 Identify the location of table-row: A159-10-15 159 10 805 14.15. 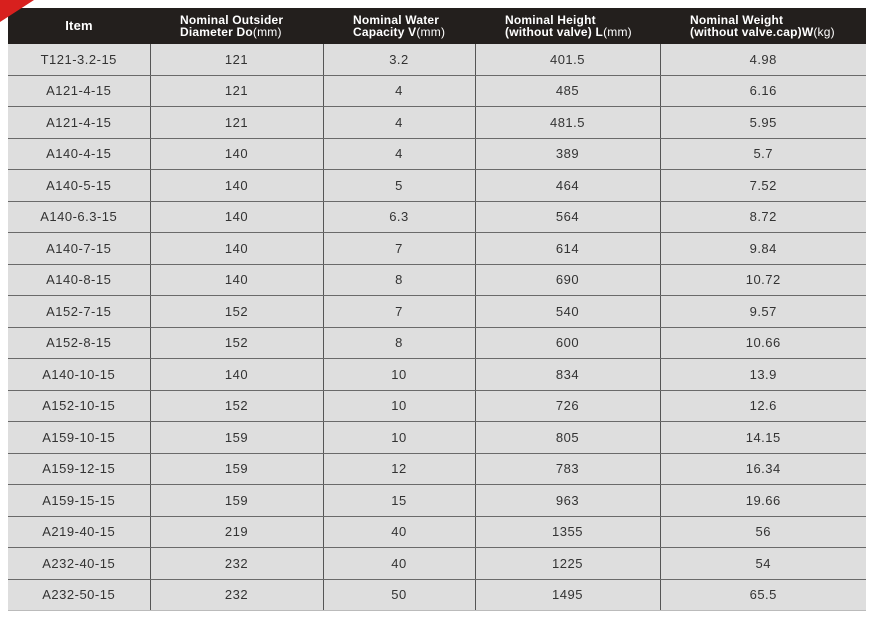
(437, 437).